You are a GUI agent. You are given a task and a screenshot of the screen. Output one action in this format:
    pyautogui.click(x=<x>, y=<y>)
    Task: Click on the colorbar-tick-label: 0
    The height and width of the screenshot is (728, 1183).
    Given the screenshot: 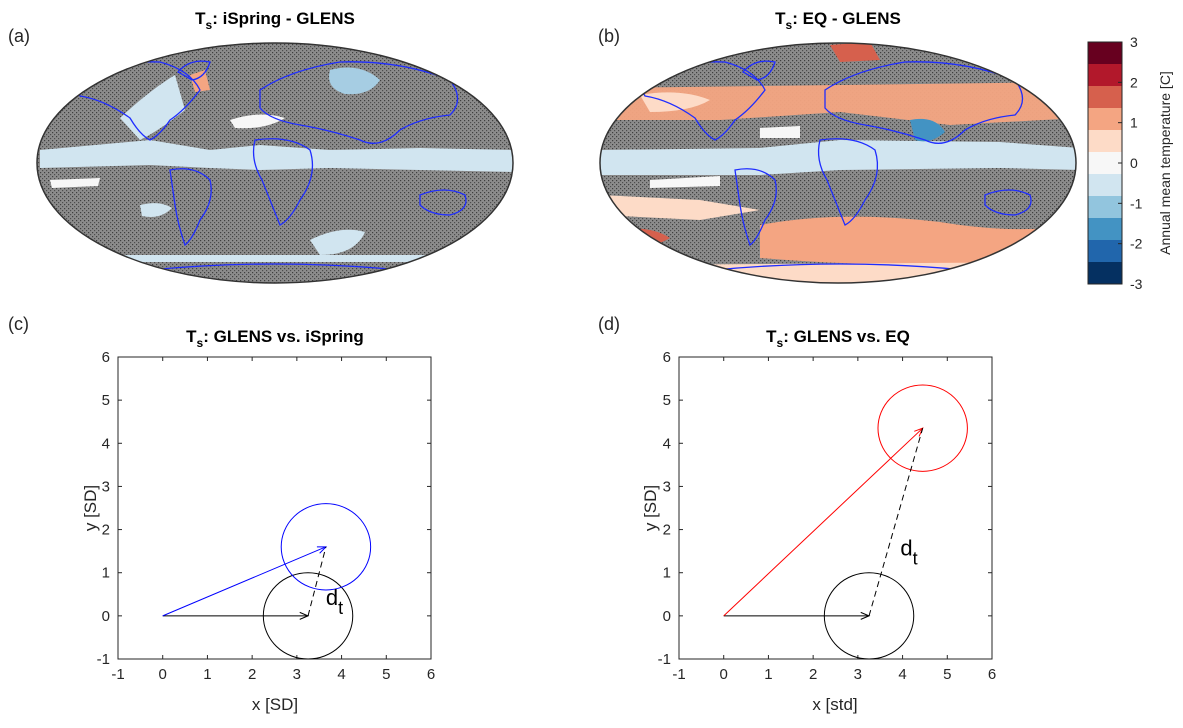 What is the action you would take?
    pyautogui.click(x=1134, y=163)
    